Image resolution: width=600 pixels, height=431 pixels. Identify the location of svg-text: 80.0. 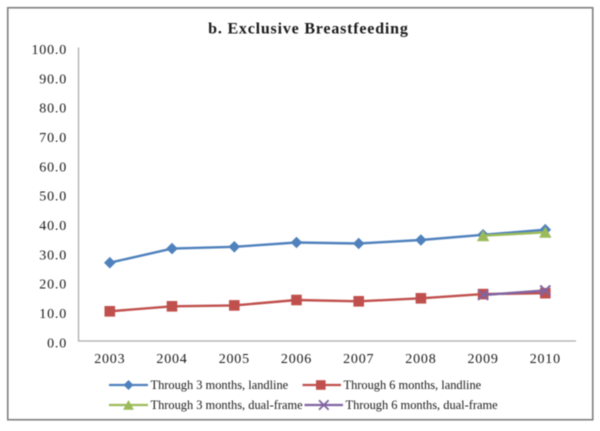
(53, 109).